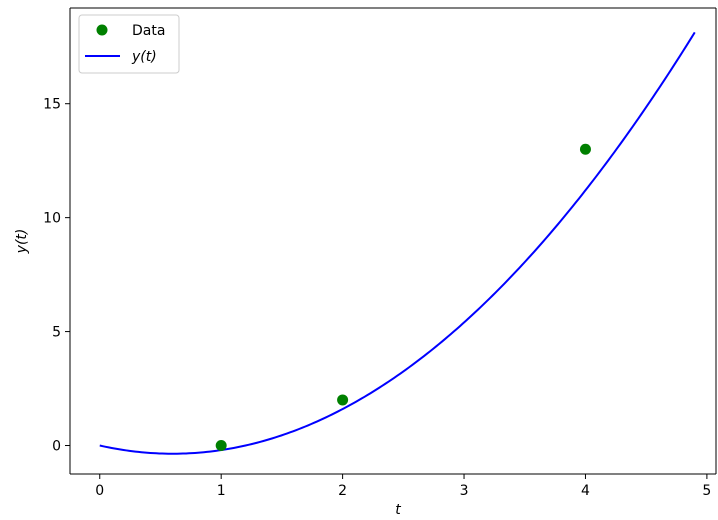  I want to click on legend-marker-data, so click(102, 30).